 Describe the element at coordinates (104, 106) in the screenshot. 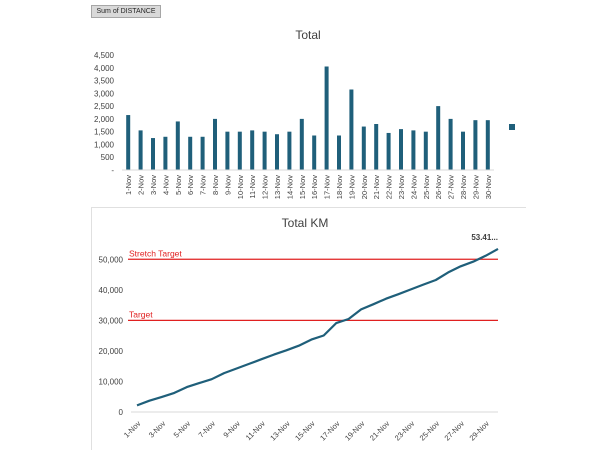

I see `y-tick-label: 2,500` at that location.